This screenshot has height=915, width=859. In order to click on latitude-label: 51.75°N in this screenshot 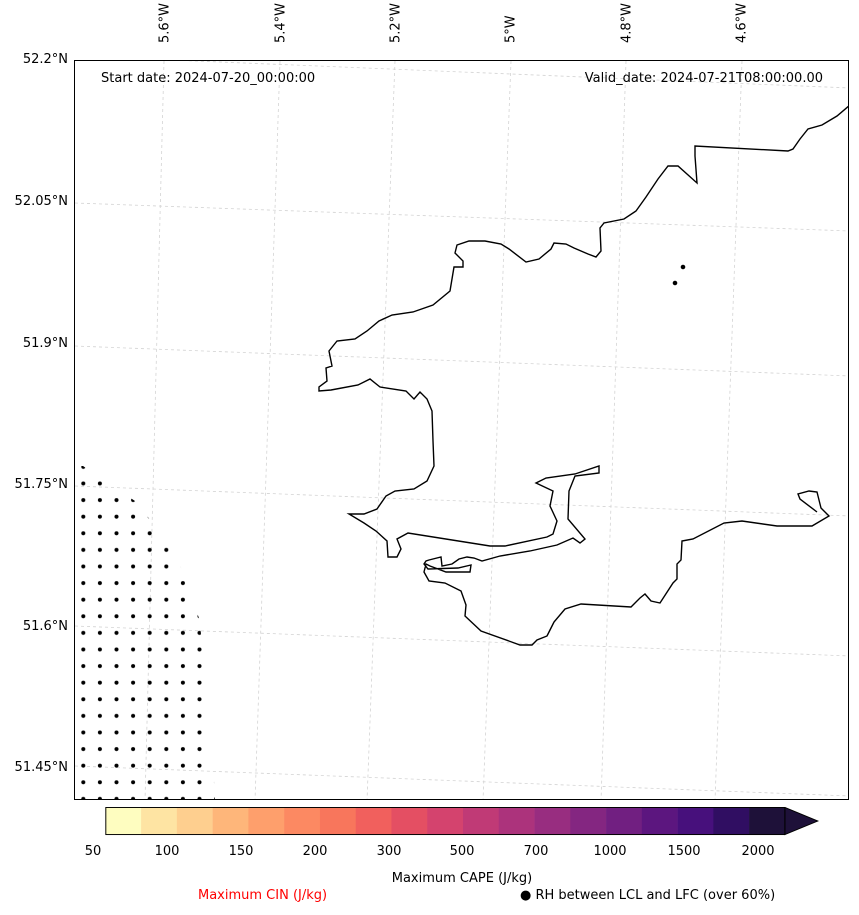, I will do `click(41, 484)`.